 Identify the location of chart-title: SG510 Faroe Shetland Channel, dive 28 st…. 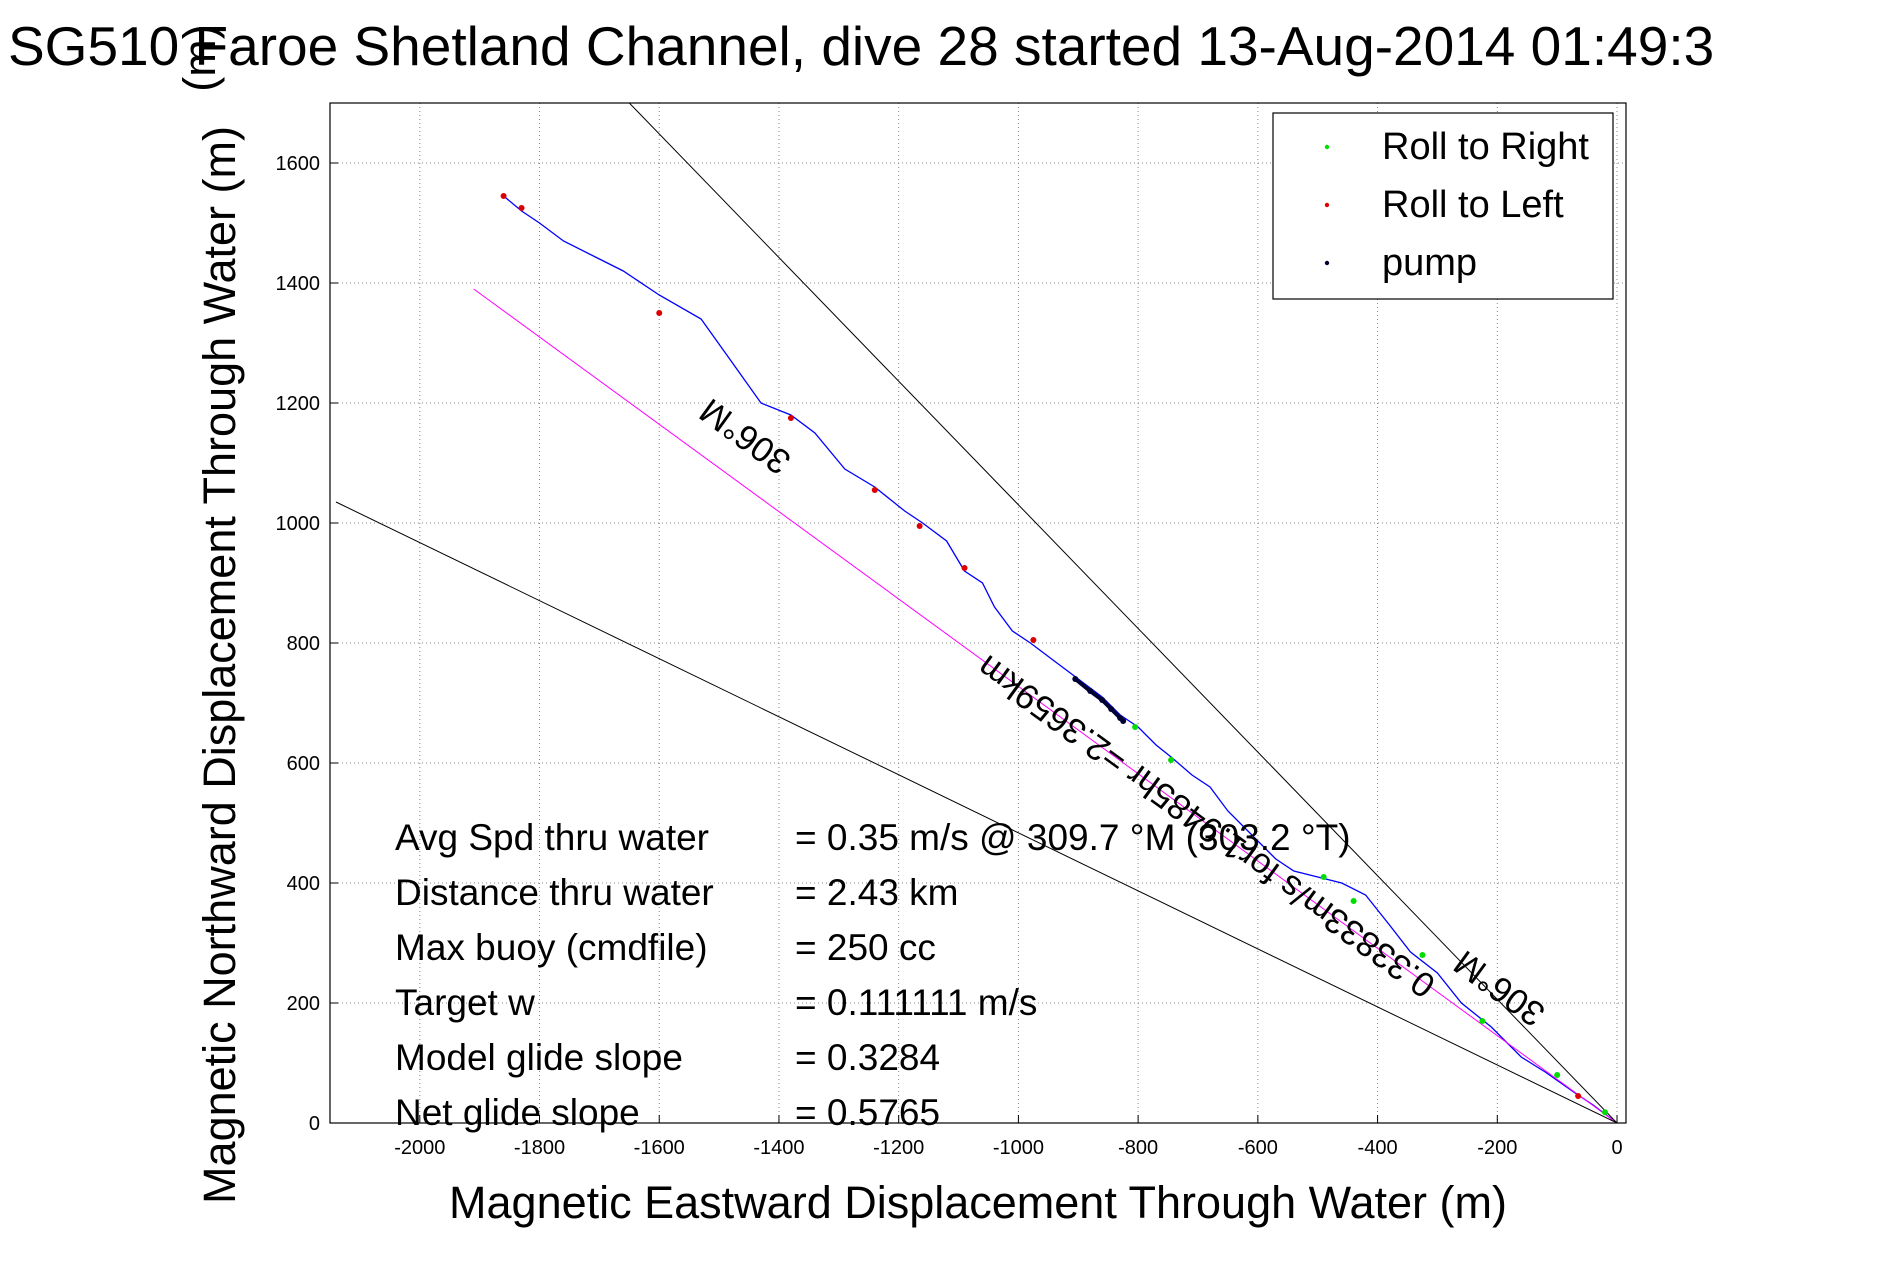
(861, 46).